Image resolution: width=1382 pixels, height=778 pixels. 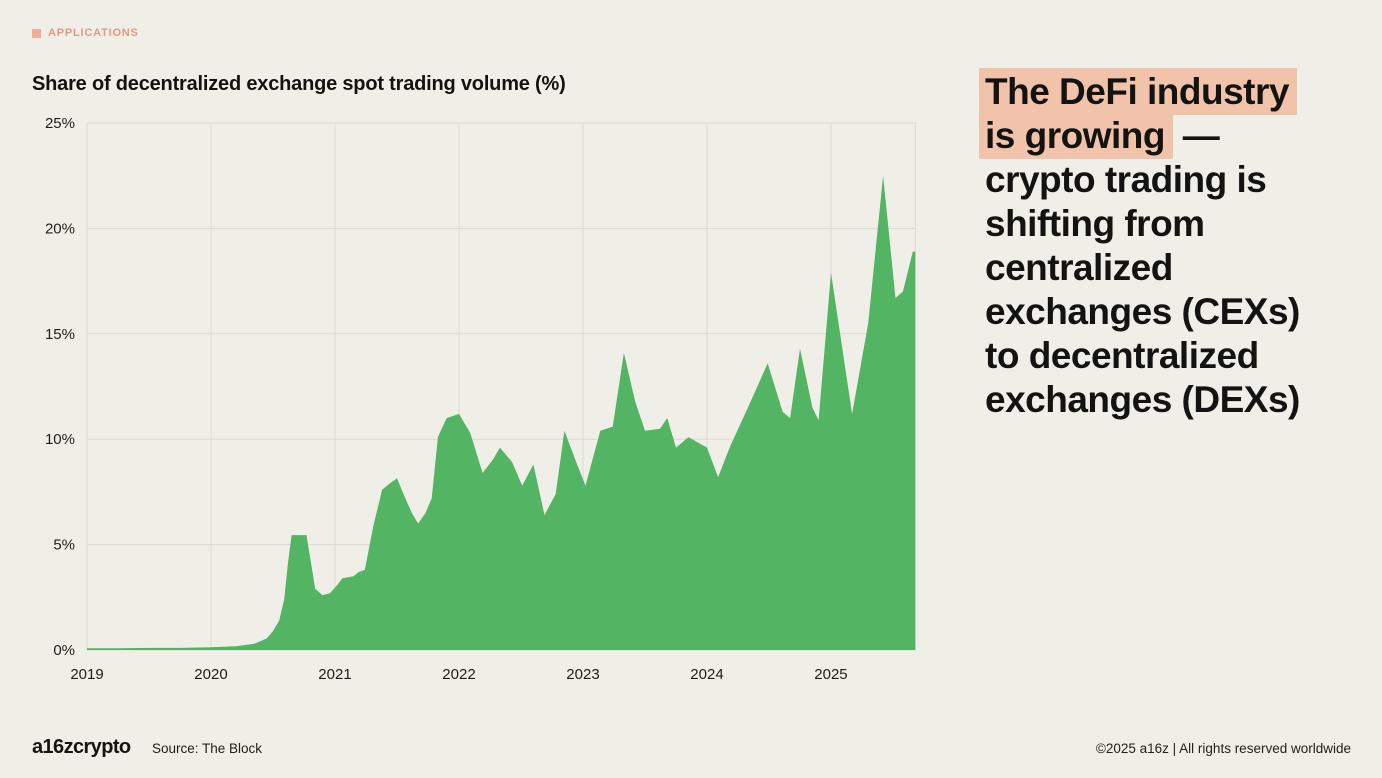 I want to click on tag-label: APPLICATIONS, so click(x=93, y=33).